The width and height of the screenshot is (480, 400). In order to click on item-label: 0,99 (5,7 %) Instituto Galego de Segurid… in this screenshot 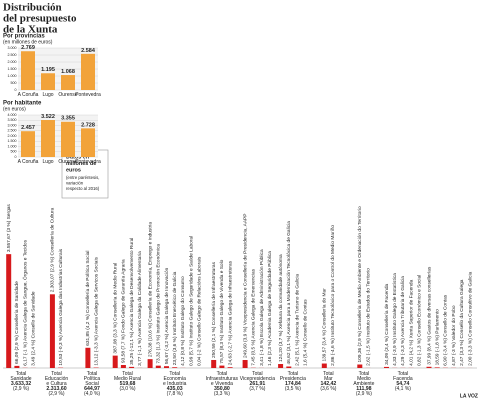, I will do `click(191, 301)`.